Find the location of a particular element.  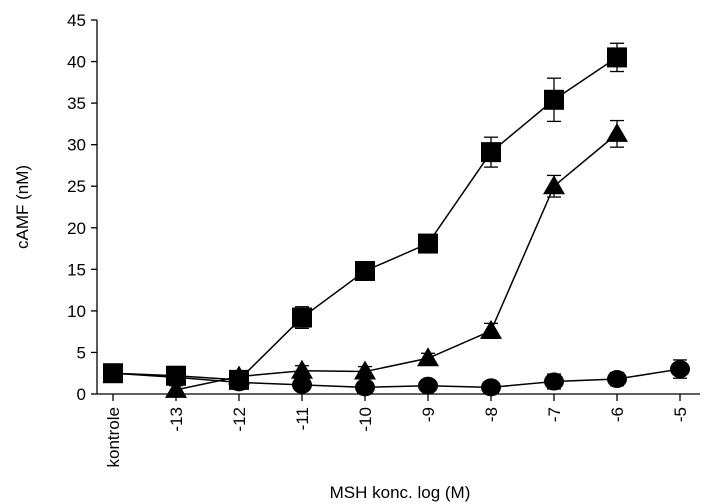

y-tick-label: 10 is located at coordinates (76, 311).